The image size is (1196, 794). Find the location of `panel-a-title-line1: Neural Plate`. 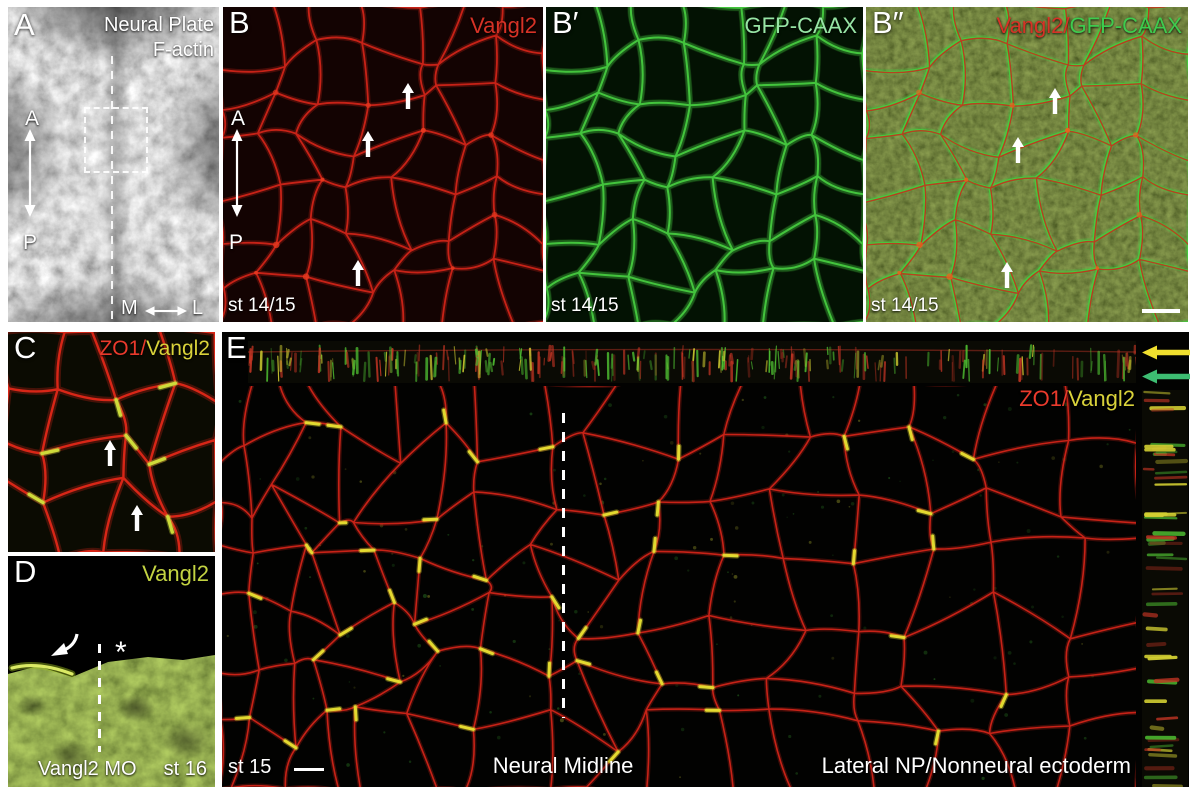

panel-a-title-line1: Neural Plate is located at coordinates (158, 25).